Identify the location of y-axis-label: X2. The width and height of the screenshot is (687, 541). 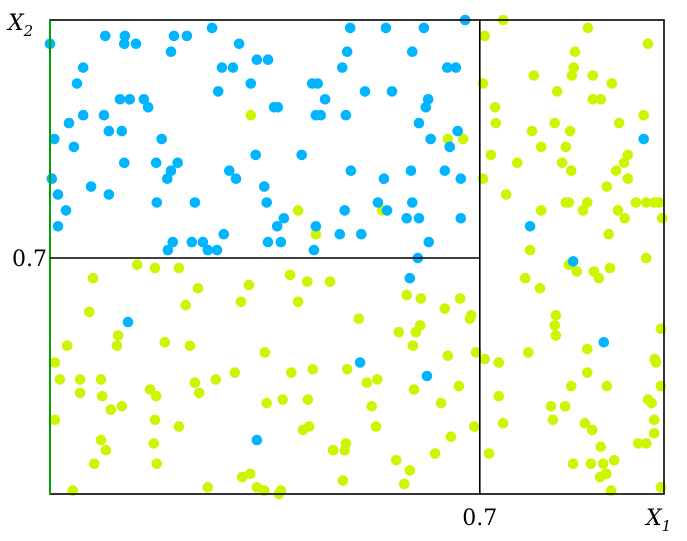
(19, 25).